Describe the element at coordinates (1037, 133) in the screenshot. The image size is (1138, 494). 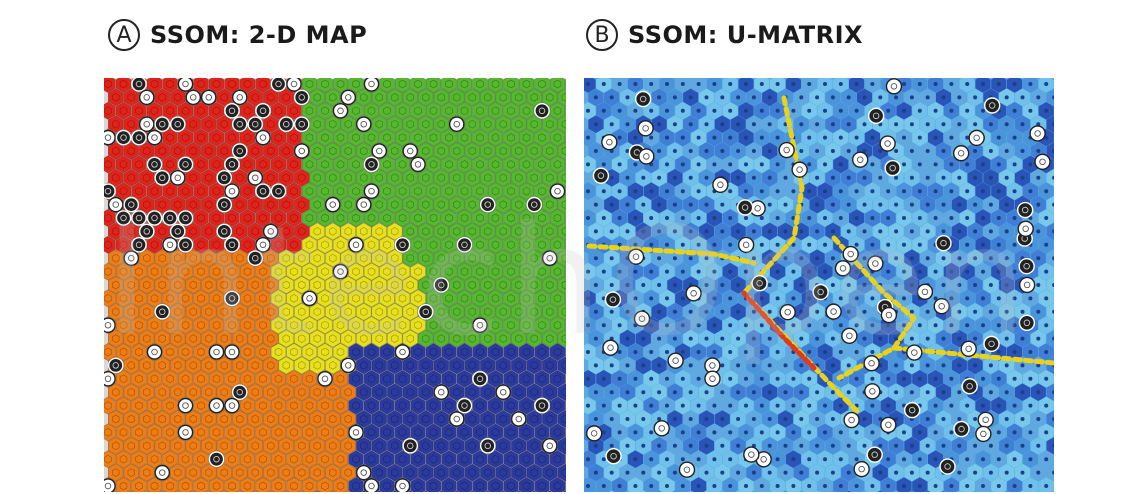
I see `u-matrix-labeled-node-ring` at that location.